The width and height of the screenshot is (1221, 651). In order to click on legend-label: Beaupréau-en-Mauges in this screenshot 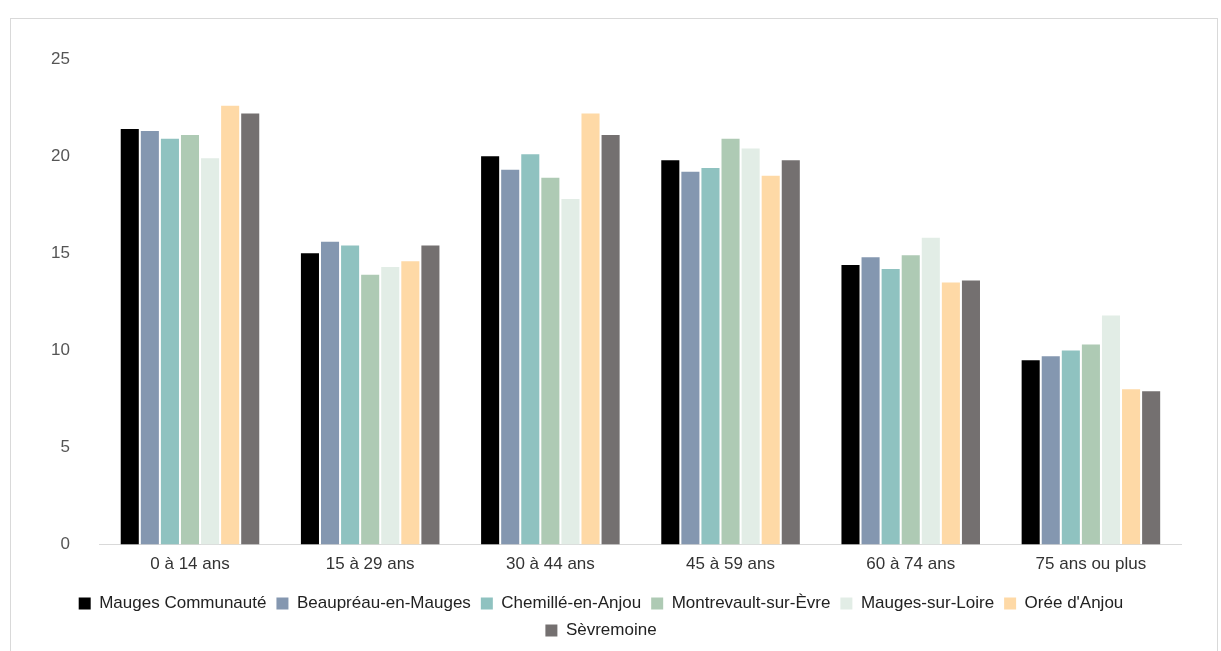, I will do `click(383, 603)`.